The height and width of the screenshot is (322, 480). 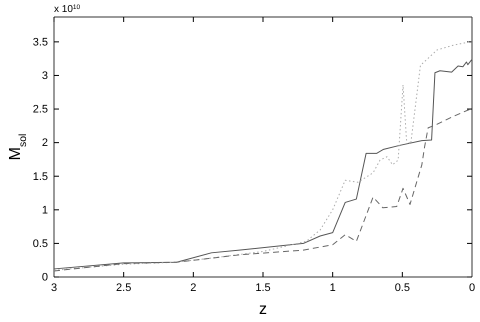 What do you see at coordinates (40, 42) in the screenshot?
I see `y-tick-label: 3.5` at bounding box center [40, 42].